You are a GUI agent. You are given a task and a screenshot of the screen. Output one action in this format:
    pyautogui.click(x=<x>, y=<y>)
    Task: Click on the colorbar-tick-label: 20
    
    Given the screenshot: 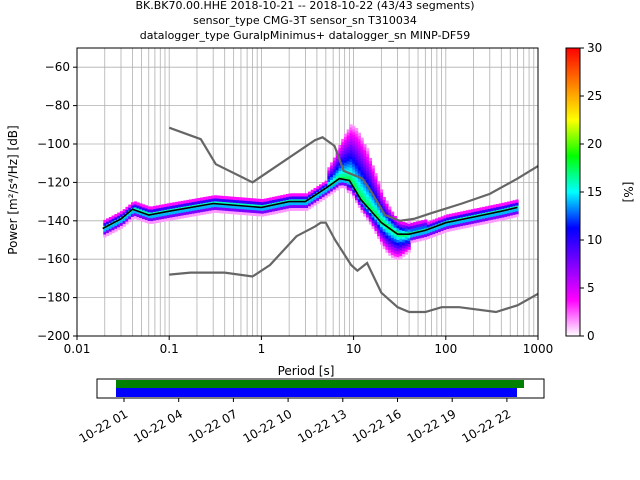 What is the action you would take?
    pyautogui.click(x=594, y=144)
    